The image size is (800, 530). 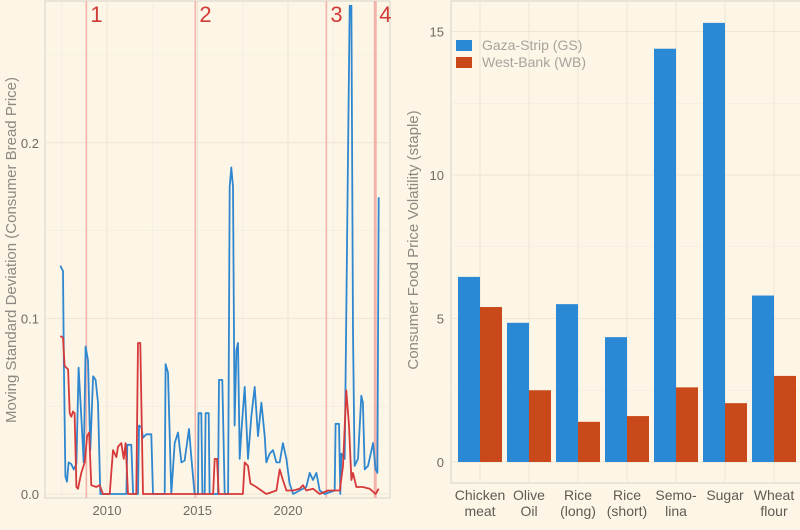 I want to click on x-tick-label: (long), so click(x=578, y=511).